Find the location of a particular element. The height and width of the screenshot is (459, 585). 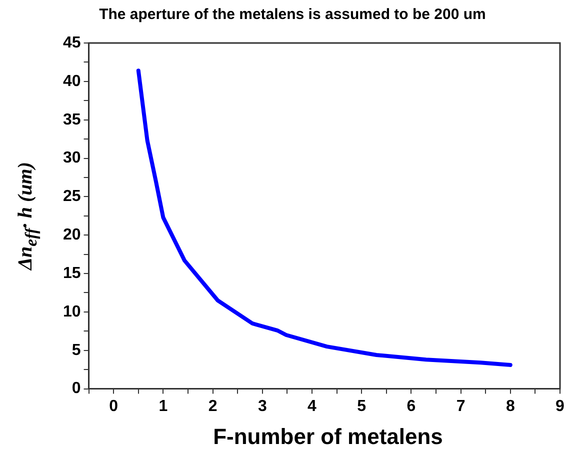

x-tick-label: 3 is located at coordinates (262, 406).